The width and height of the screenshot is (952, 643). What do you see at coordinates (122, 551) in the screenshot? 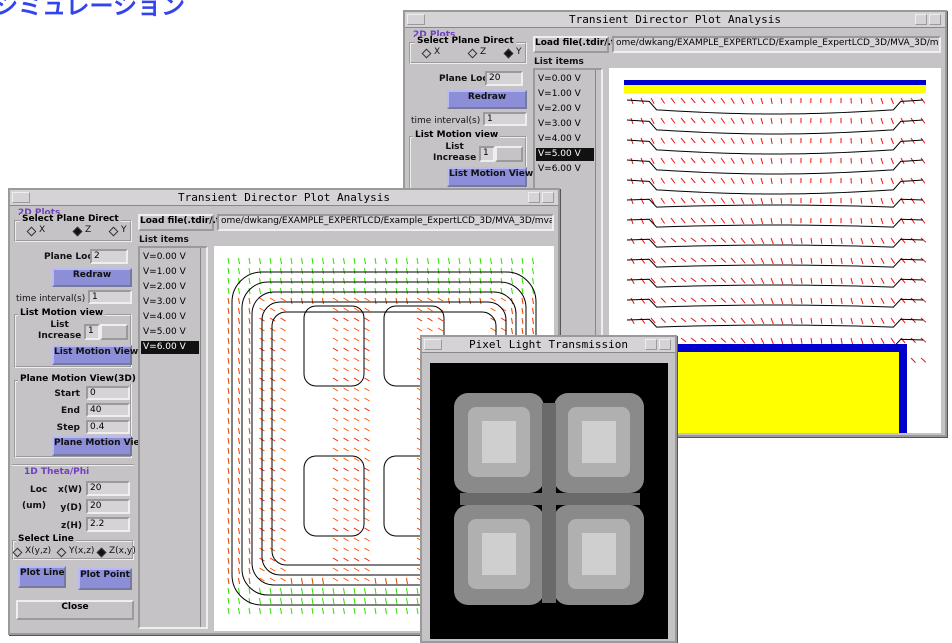
I see `line-option: Z(x,y)` at bounding box center [122, 551].